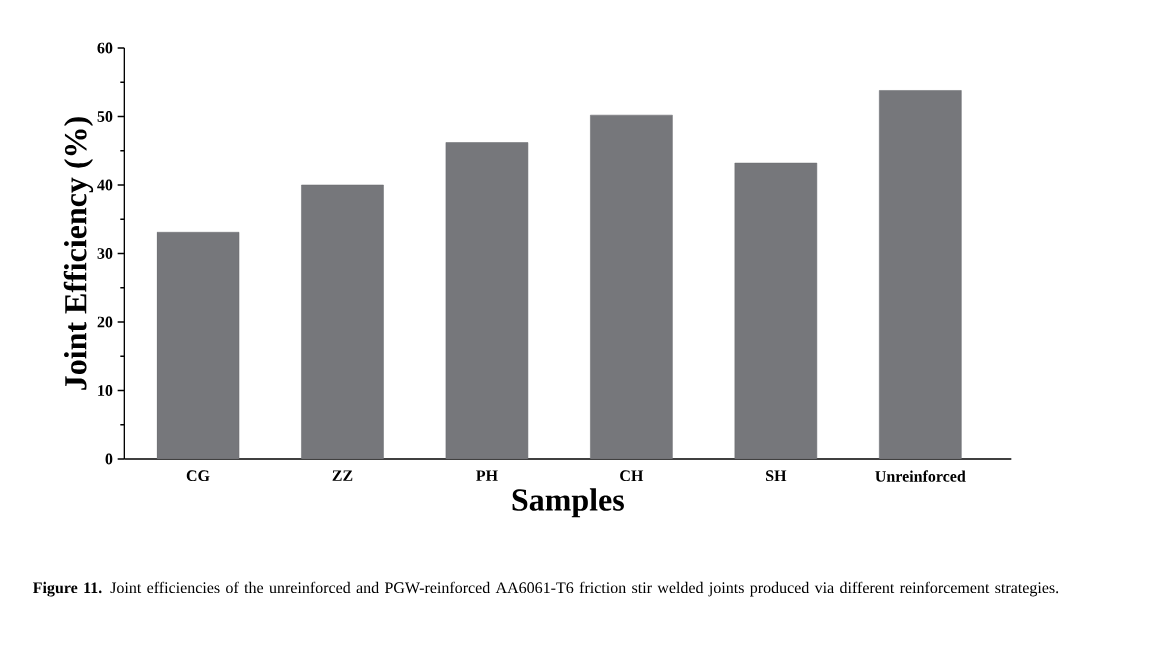 The height and width of the screenshot is (669, 1171). I want to click on text: Figure 11. Joint efficiencies of the unreinforced and PGW-reinforced AA6061-T6 friction stir welded joints produced via different reinforcement strategies., so click(545, 589).